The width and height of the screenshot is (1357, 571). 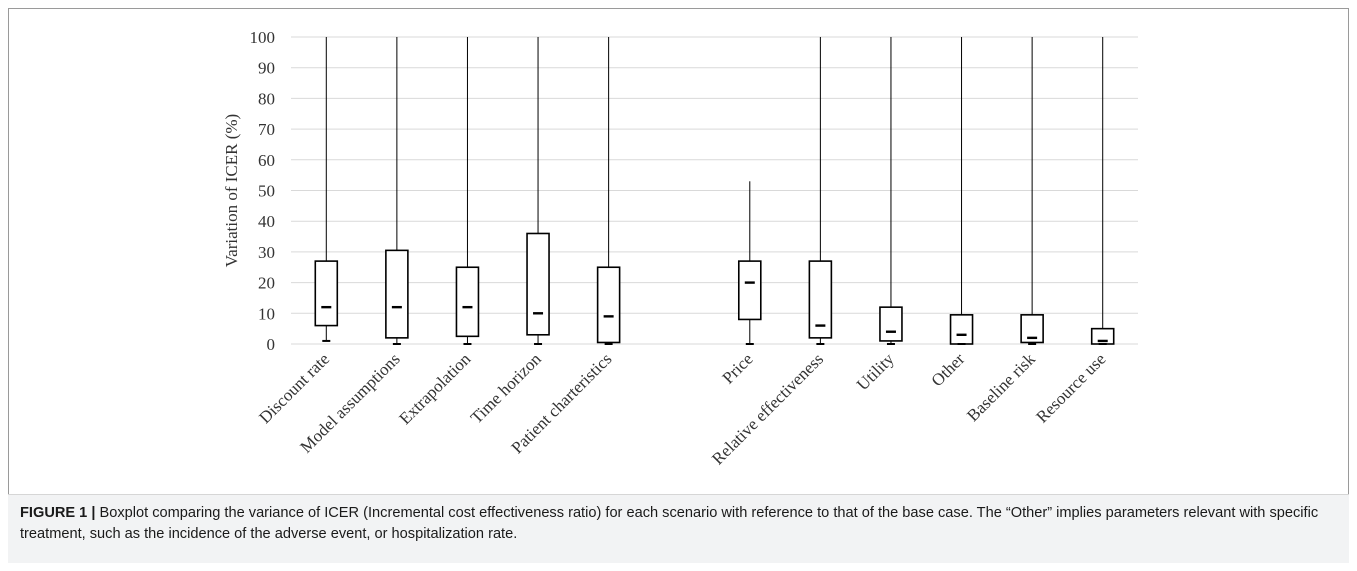 I want to click on y-tick-label: 60, so click(x=266, y=160).